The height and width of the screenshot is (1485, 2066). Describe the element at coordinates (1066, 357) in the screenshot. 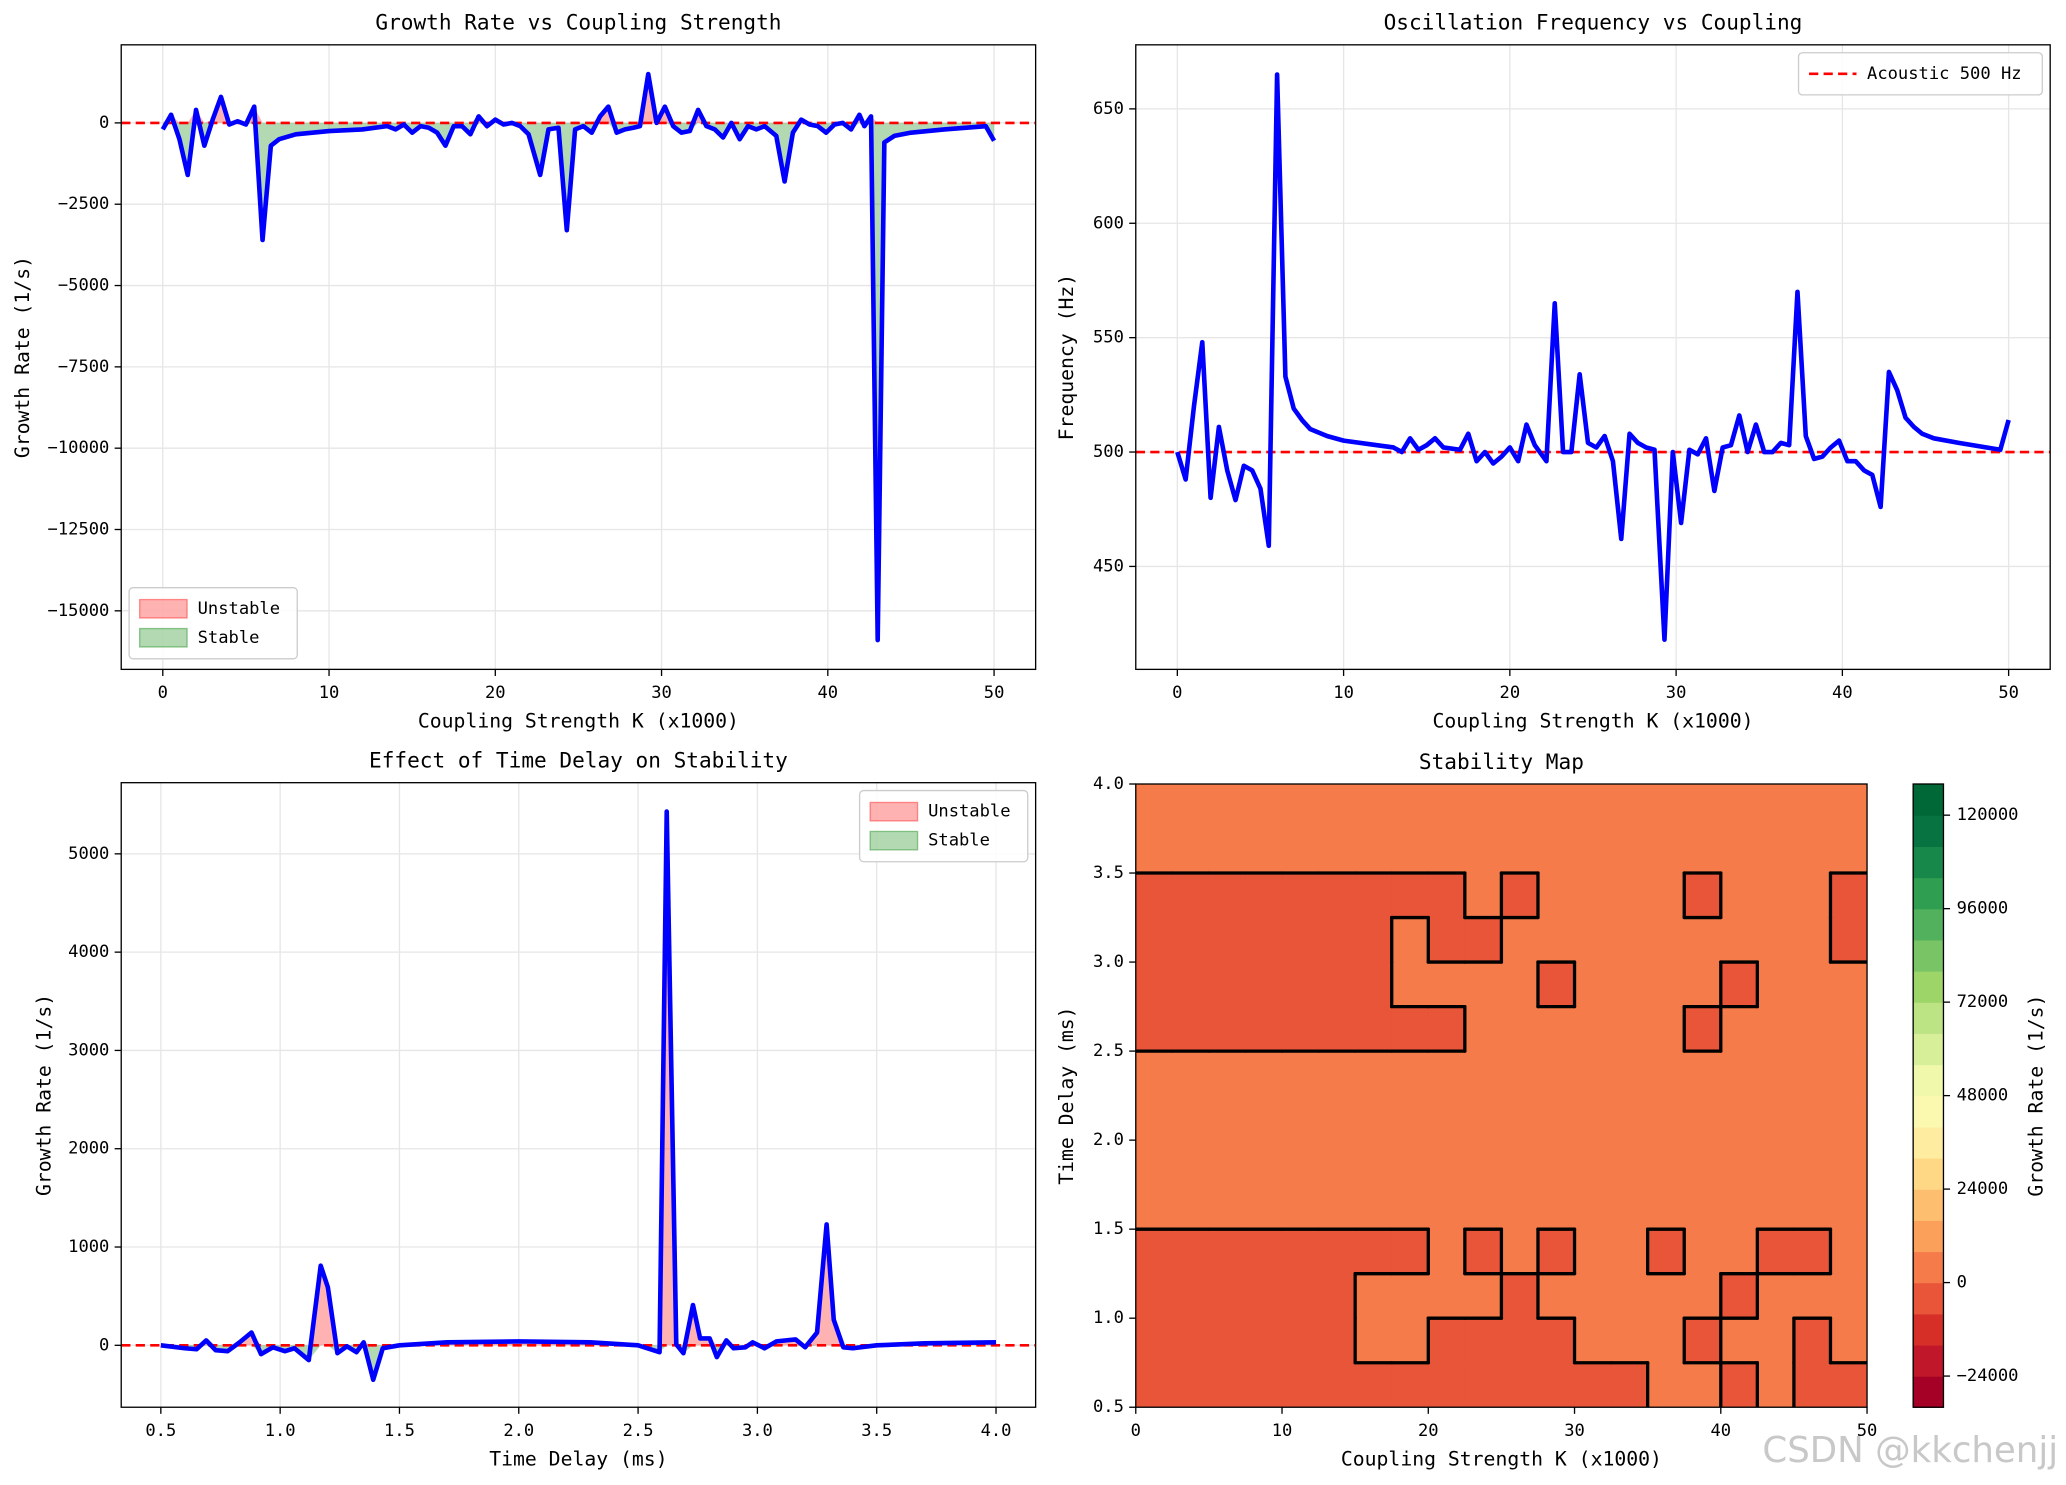

I see `y-axis-label: Frequency (Hz)` at that location.